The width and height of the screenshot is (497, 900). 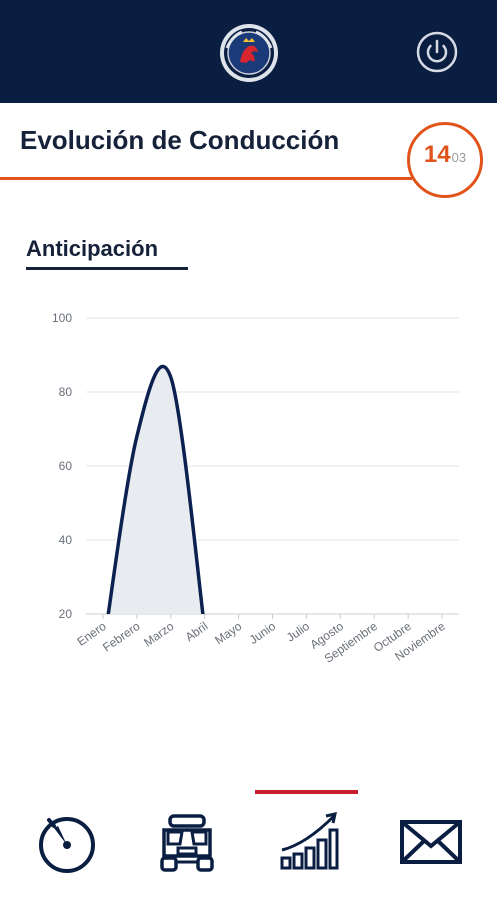 What do you see at coordinates (306, 792) in the screenshot?
I see `nav-active-indicator` at bounding box center [306, 792].